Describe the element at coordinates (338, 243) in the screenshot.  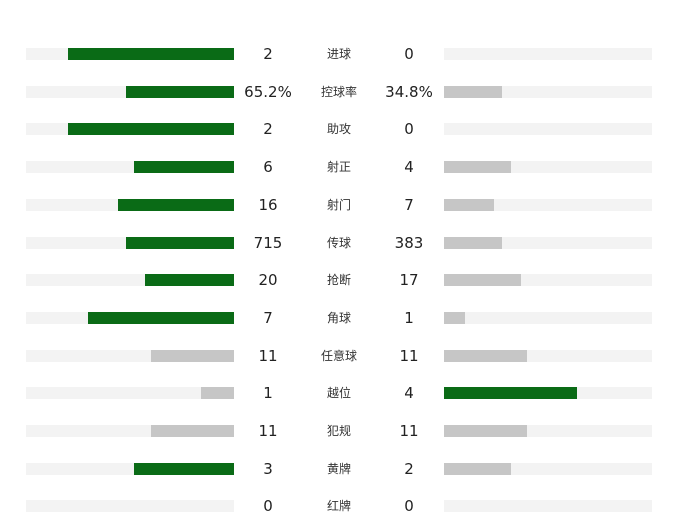
I see `stat-label: 传球` at that location.